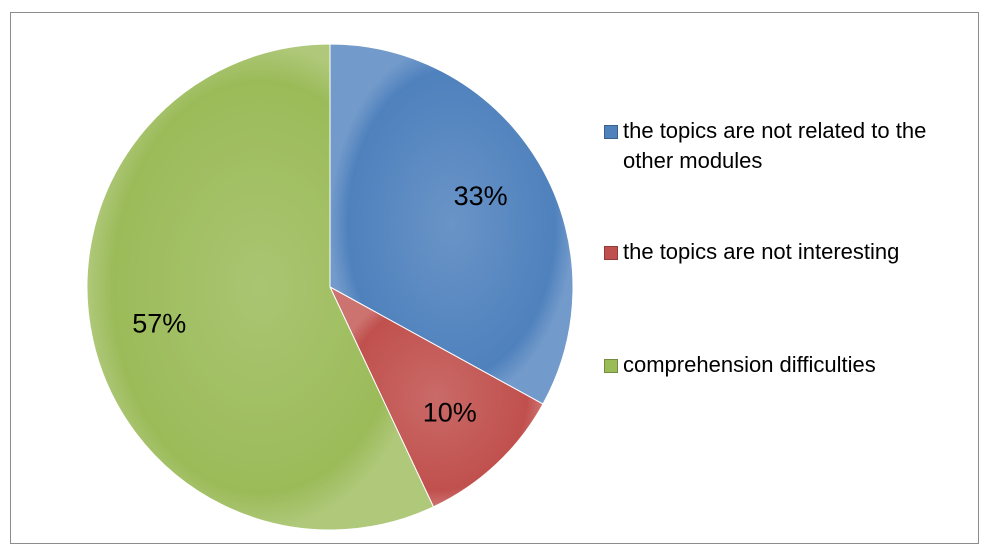 The width and height of the screenshot is (982, 544). What do you see at coordinates (749, 364) in the screenshot?
I see `legend-label: comprehension difficulties` at bounding box center [749, 364].